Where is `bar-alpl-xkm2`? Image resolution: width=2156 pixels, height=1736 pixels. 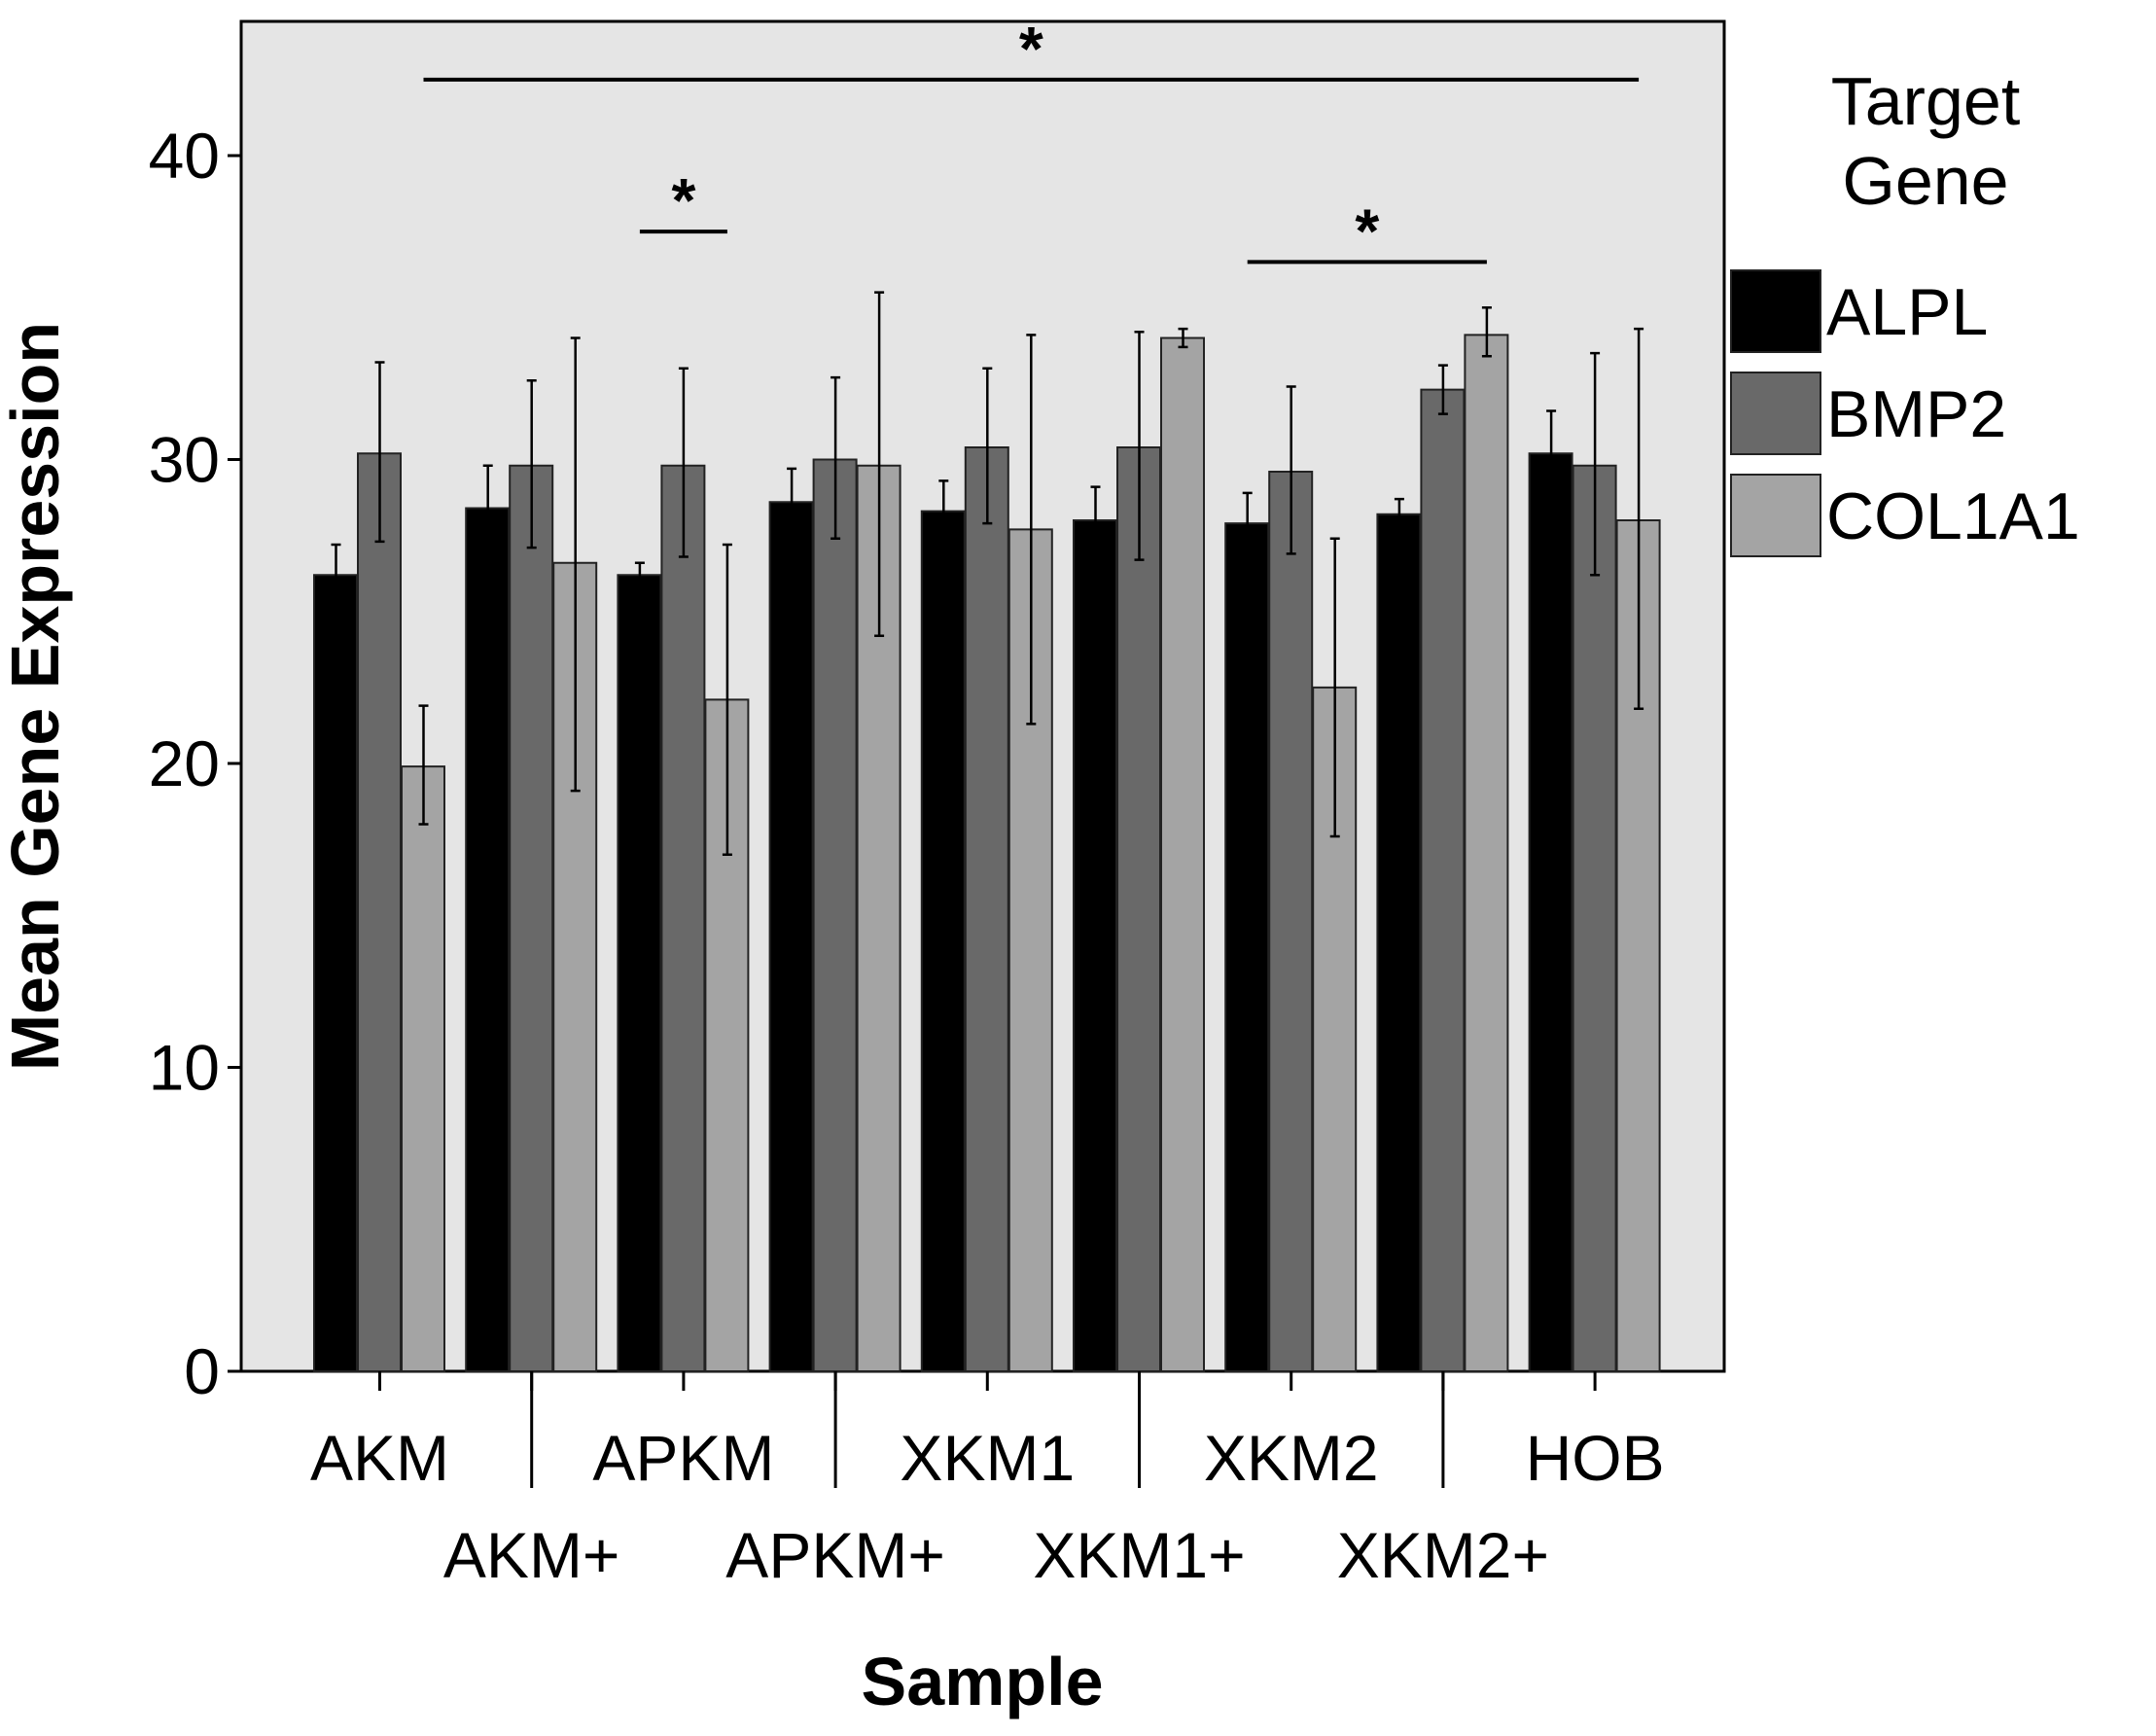 bar-alpl-xkm2 is located at coordinates (1247, 947).